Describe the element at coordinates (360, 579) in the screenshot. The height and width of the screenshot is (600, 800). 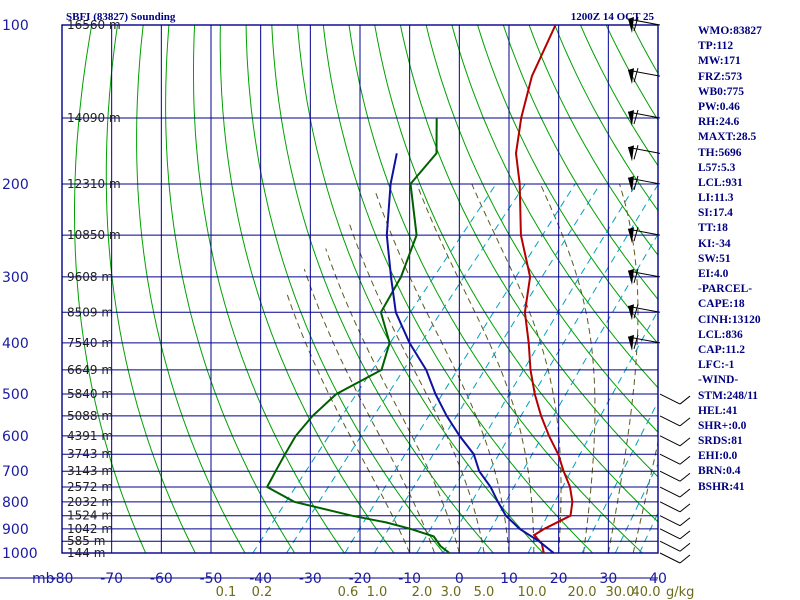
I see `temperature-tick-label: -20` at that location.